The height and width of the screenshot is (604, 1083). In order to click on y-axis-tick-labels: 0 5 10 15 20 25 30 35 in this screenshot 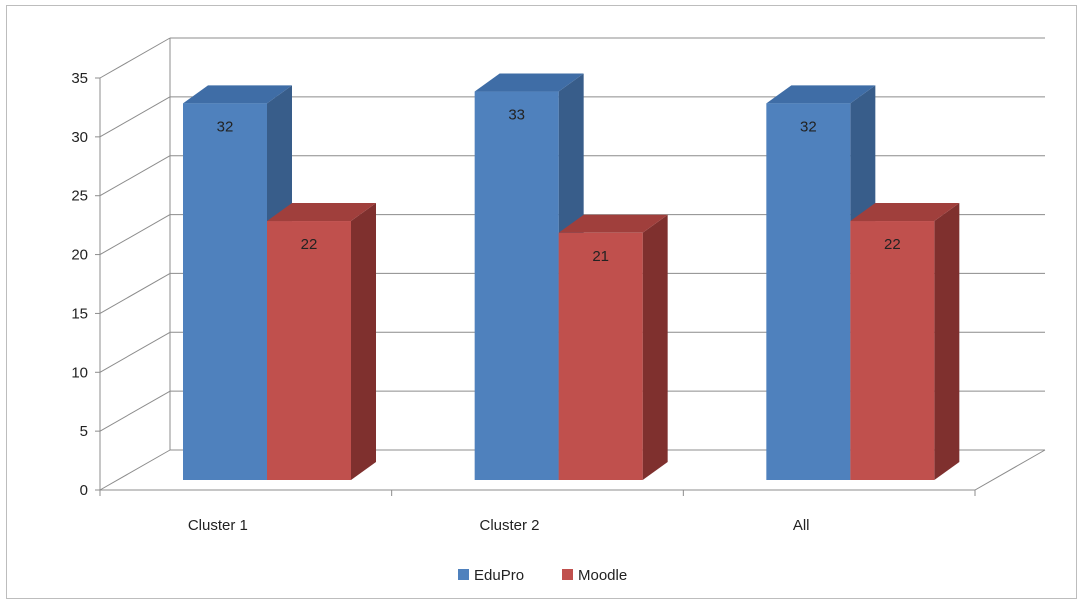, I will do `click(85, 284)`.